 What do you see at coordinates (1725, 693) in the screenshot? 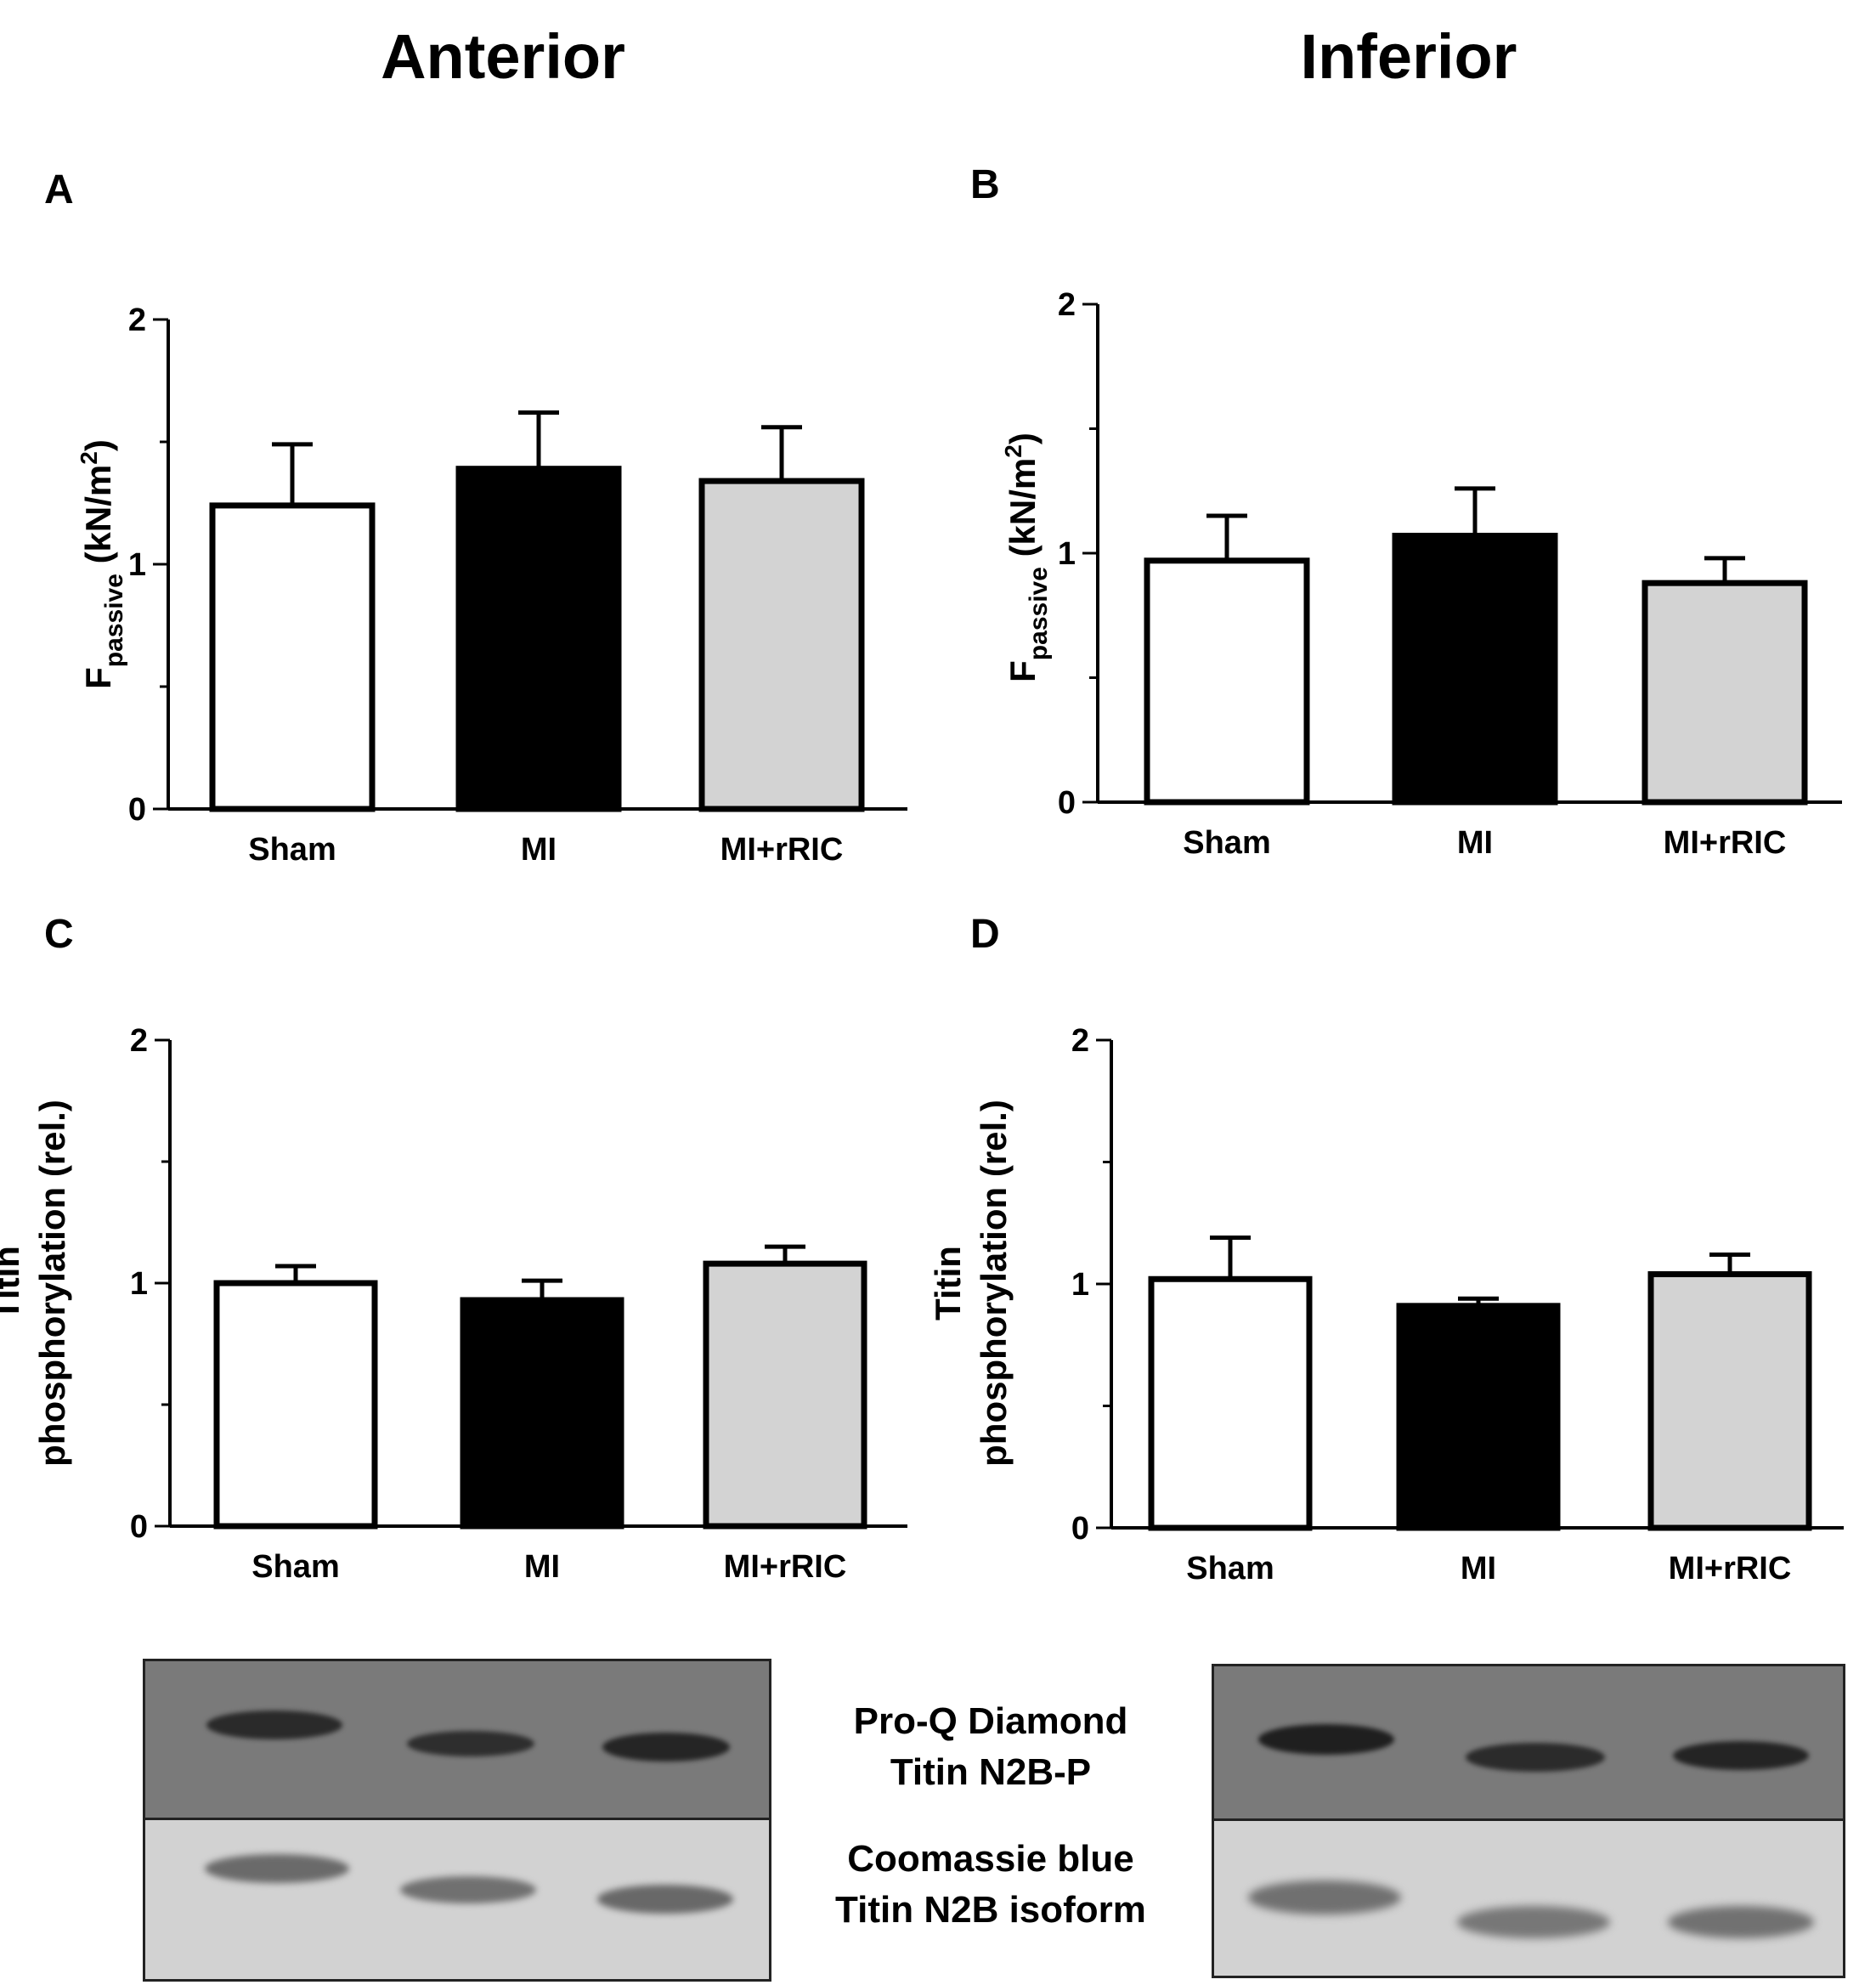
I see `bar-b-mirric` at bounding box center [1725, 693].